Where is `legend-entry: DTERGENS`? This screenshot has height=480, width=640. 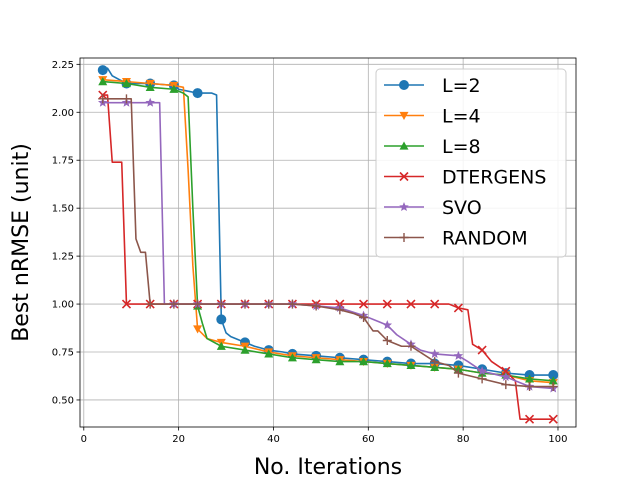 legend-entry: DTERGENS is located at coordinates (465, 178).